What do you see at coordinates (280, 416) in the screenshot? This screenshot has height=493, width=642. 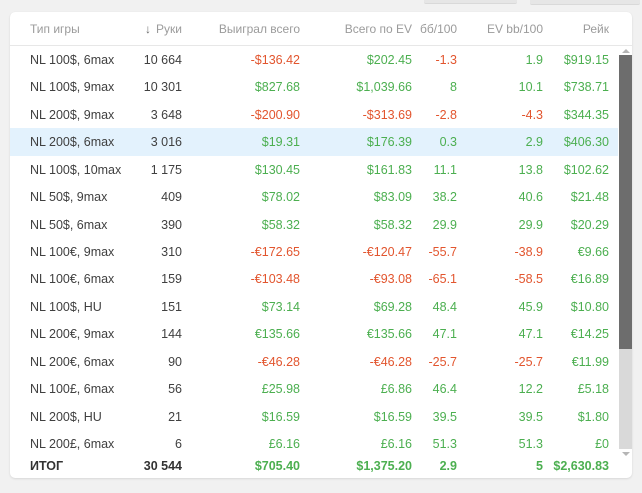 I see `cell-won-total: $16.59` at bounding box center [280, 416].